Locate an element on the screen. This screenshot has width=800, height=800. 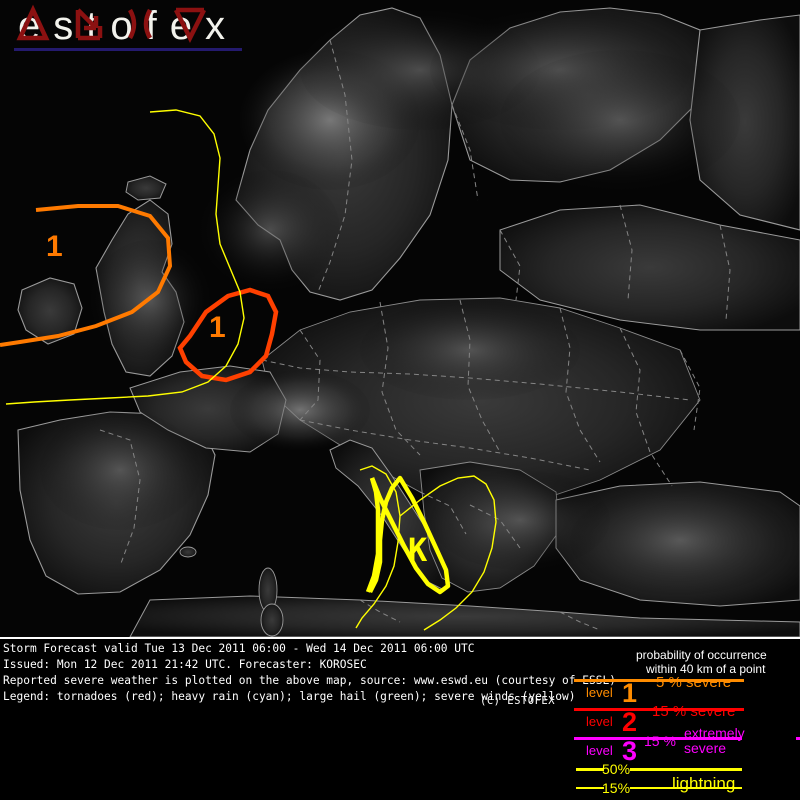
legend-title-line2: within 40 km of a point is located at coordinates (706, 669).